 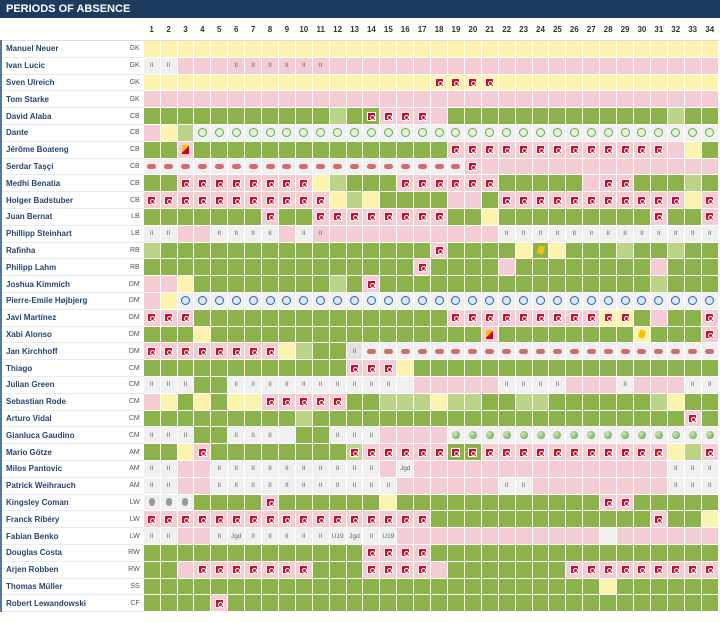 What do you see at coordinates (64, 49) in the screenshot?
I see `player-name-link: Manuel Neuer` at bounding box center [64, 49].